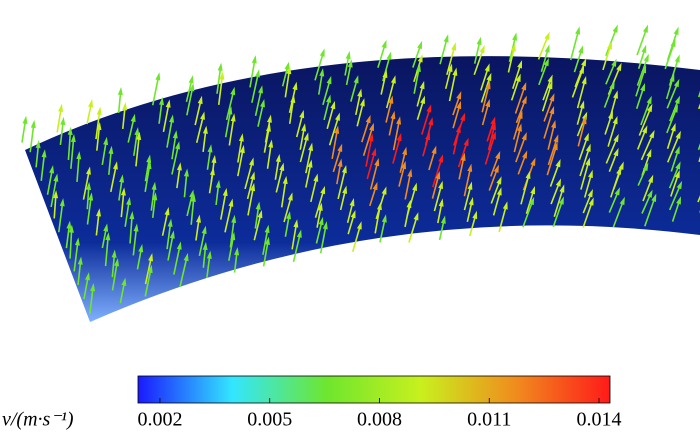  I want to click on colorbar-tick-label: 0.005, so click(269, 420).